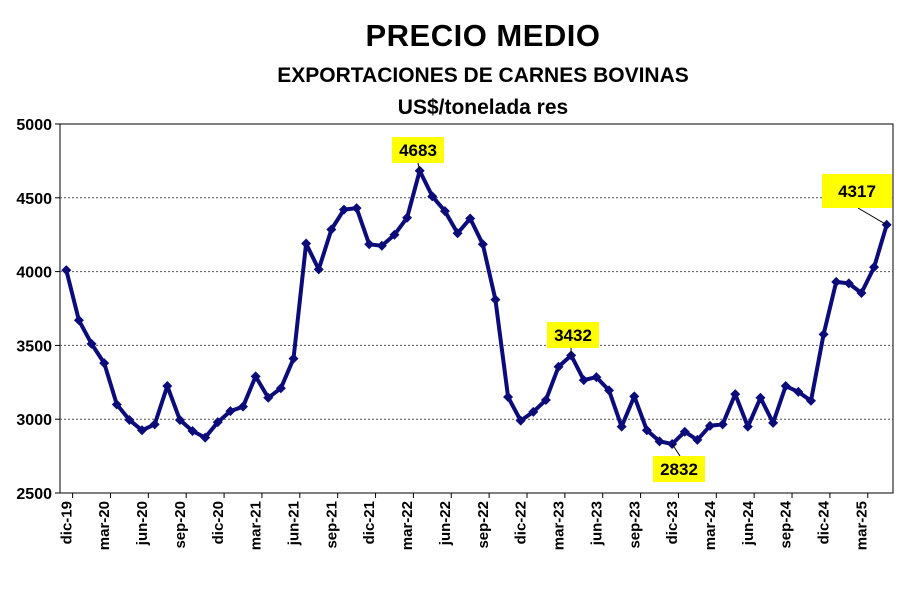 Image resolution: width=902 pixels, height=613 pixels. I want to click on x-tick-label: dic-19, so click(66, 522).